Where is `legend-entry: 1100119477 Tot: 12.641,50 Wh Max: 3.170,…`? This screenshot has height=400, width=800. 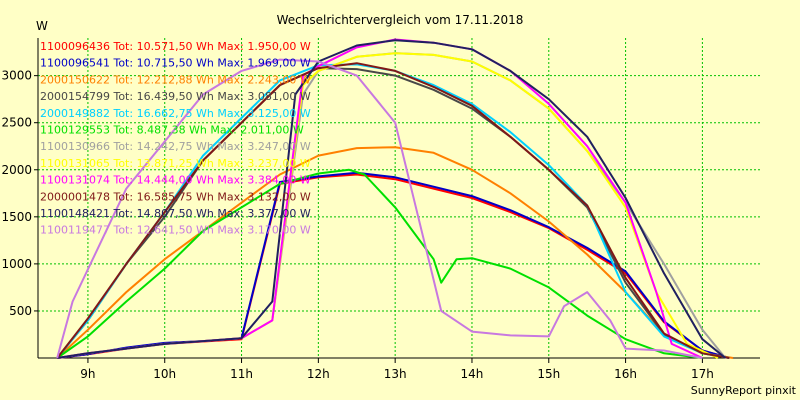 legend-entry: 1100119477 Tot: 12.641,50 Wh Max: 3.170,… is located at coordinates (175, 230).